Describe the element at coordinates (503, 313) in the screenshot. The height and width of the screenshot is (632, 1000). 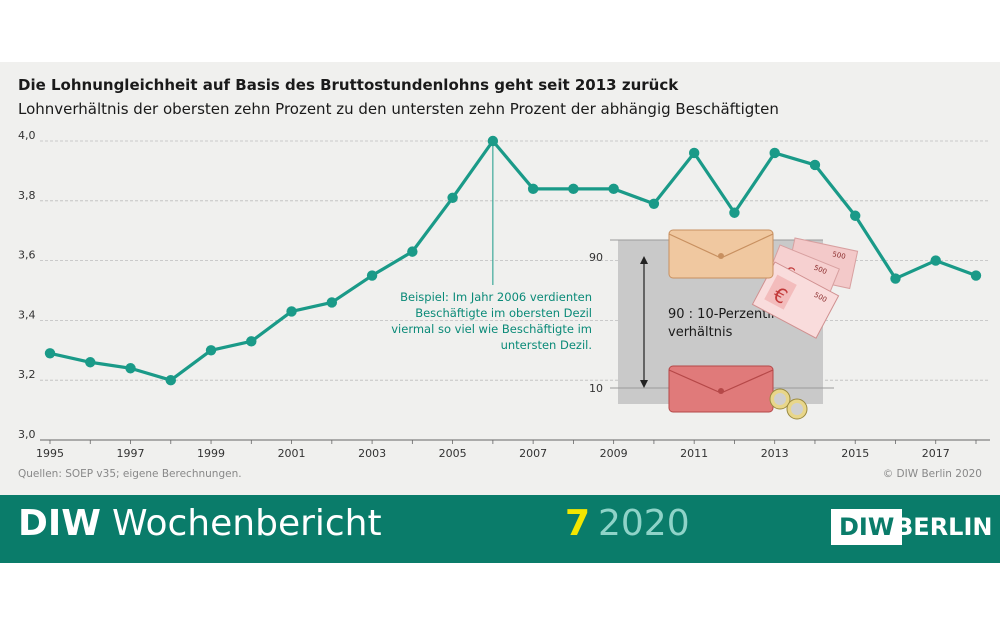
I see `annotation-text-line: Beschäftigte im obersten Dezil` at that location.